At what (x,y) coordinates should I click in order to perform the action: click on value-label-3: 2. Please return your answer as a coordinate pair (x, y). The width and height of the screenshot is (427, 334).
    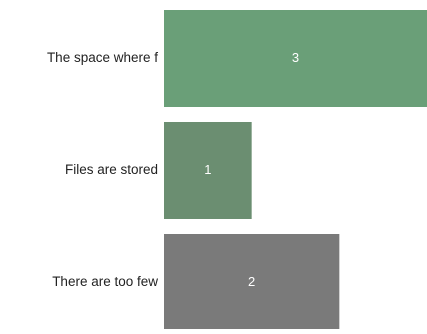
    Looking at the image, I should click on (251, 281).